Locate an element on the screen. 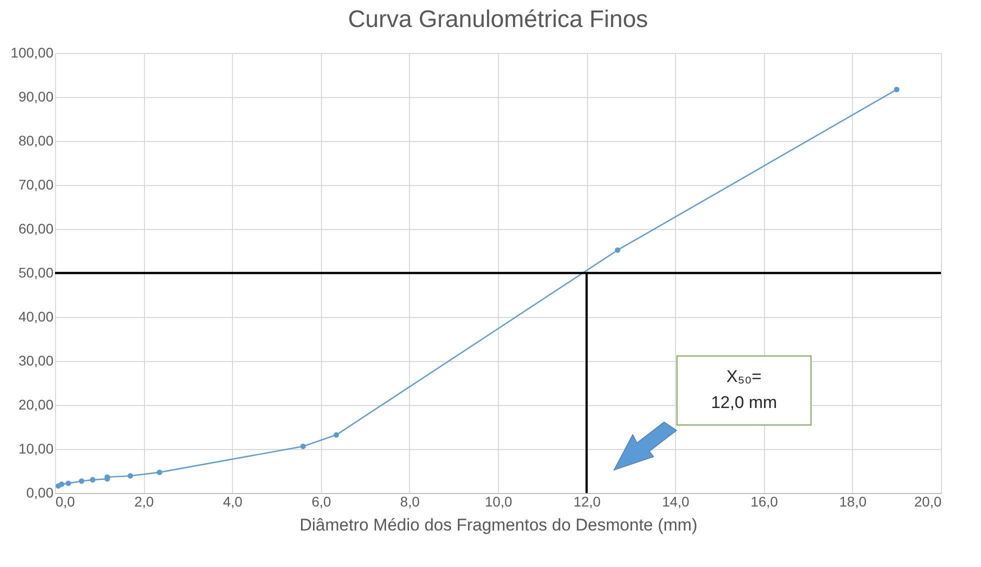 The image size is (981, 567). x-tick-label: 12,0 is located at coordinates (587, 502).